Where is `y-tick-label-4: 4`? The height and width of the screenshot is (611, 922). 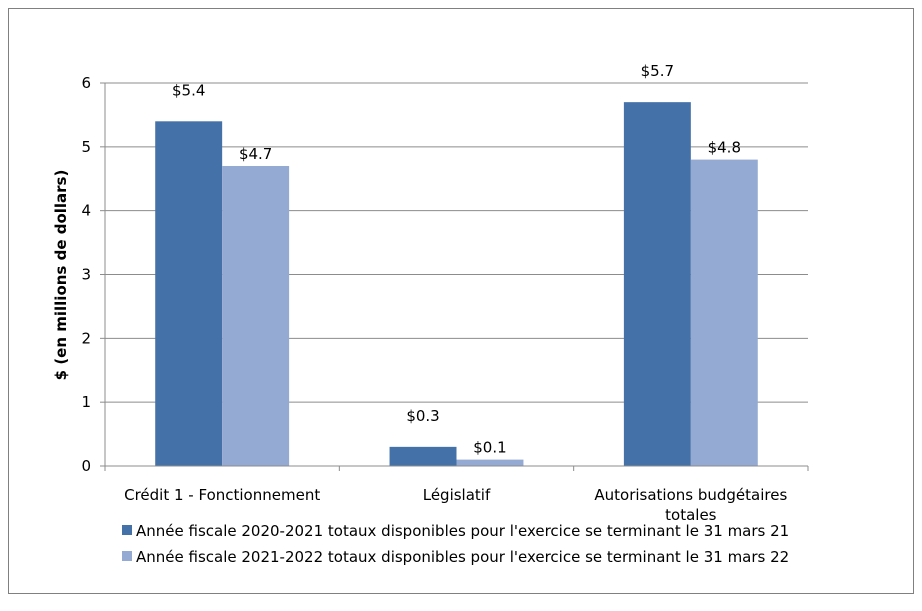 y-tick-label-4: 4 is located at coordinates (86, 211).